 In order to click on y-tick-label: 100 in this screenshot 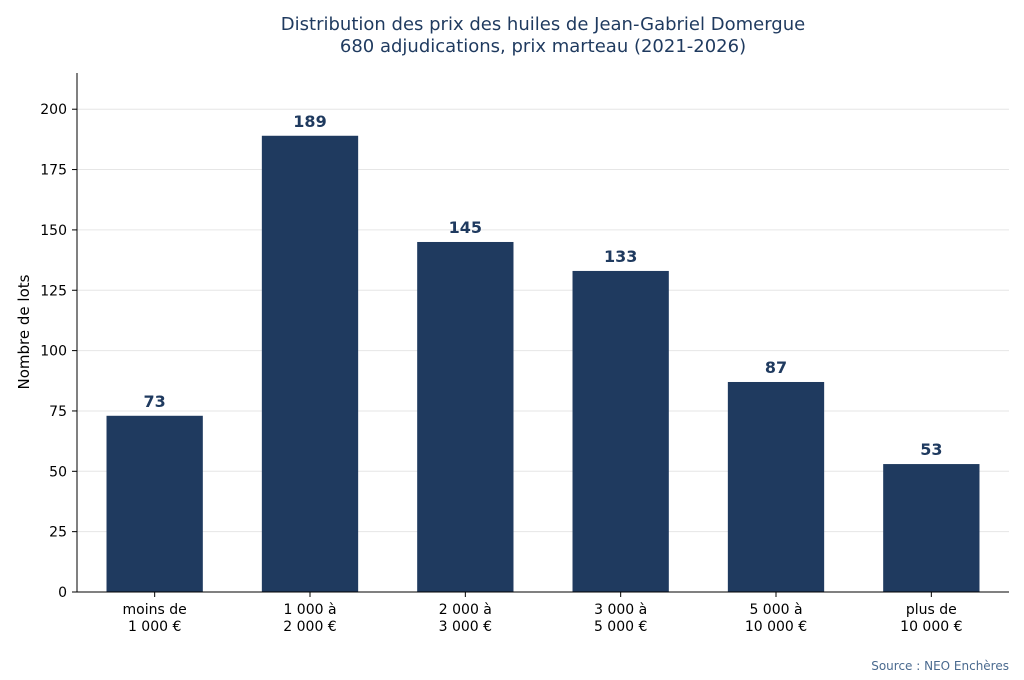, I will do `click(53, 352)`.